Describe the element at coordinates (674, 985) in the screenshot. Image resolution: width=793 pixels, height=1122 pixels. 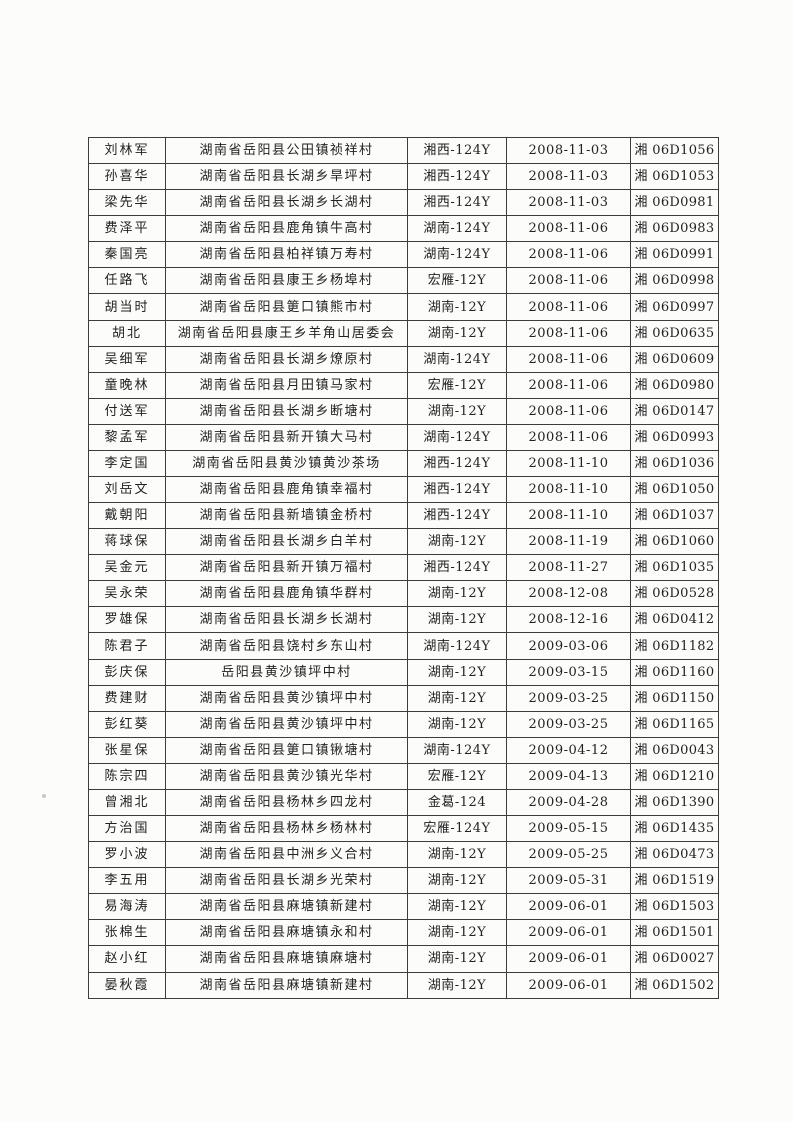
I see `cell-plate: 湘 06D1502` at that location.